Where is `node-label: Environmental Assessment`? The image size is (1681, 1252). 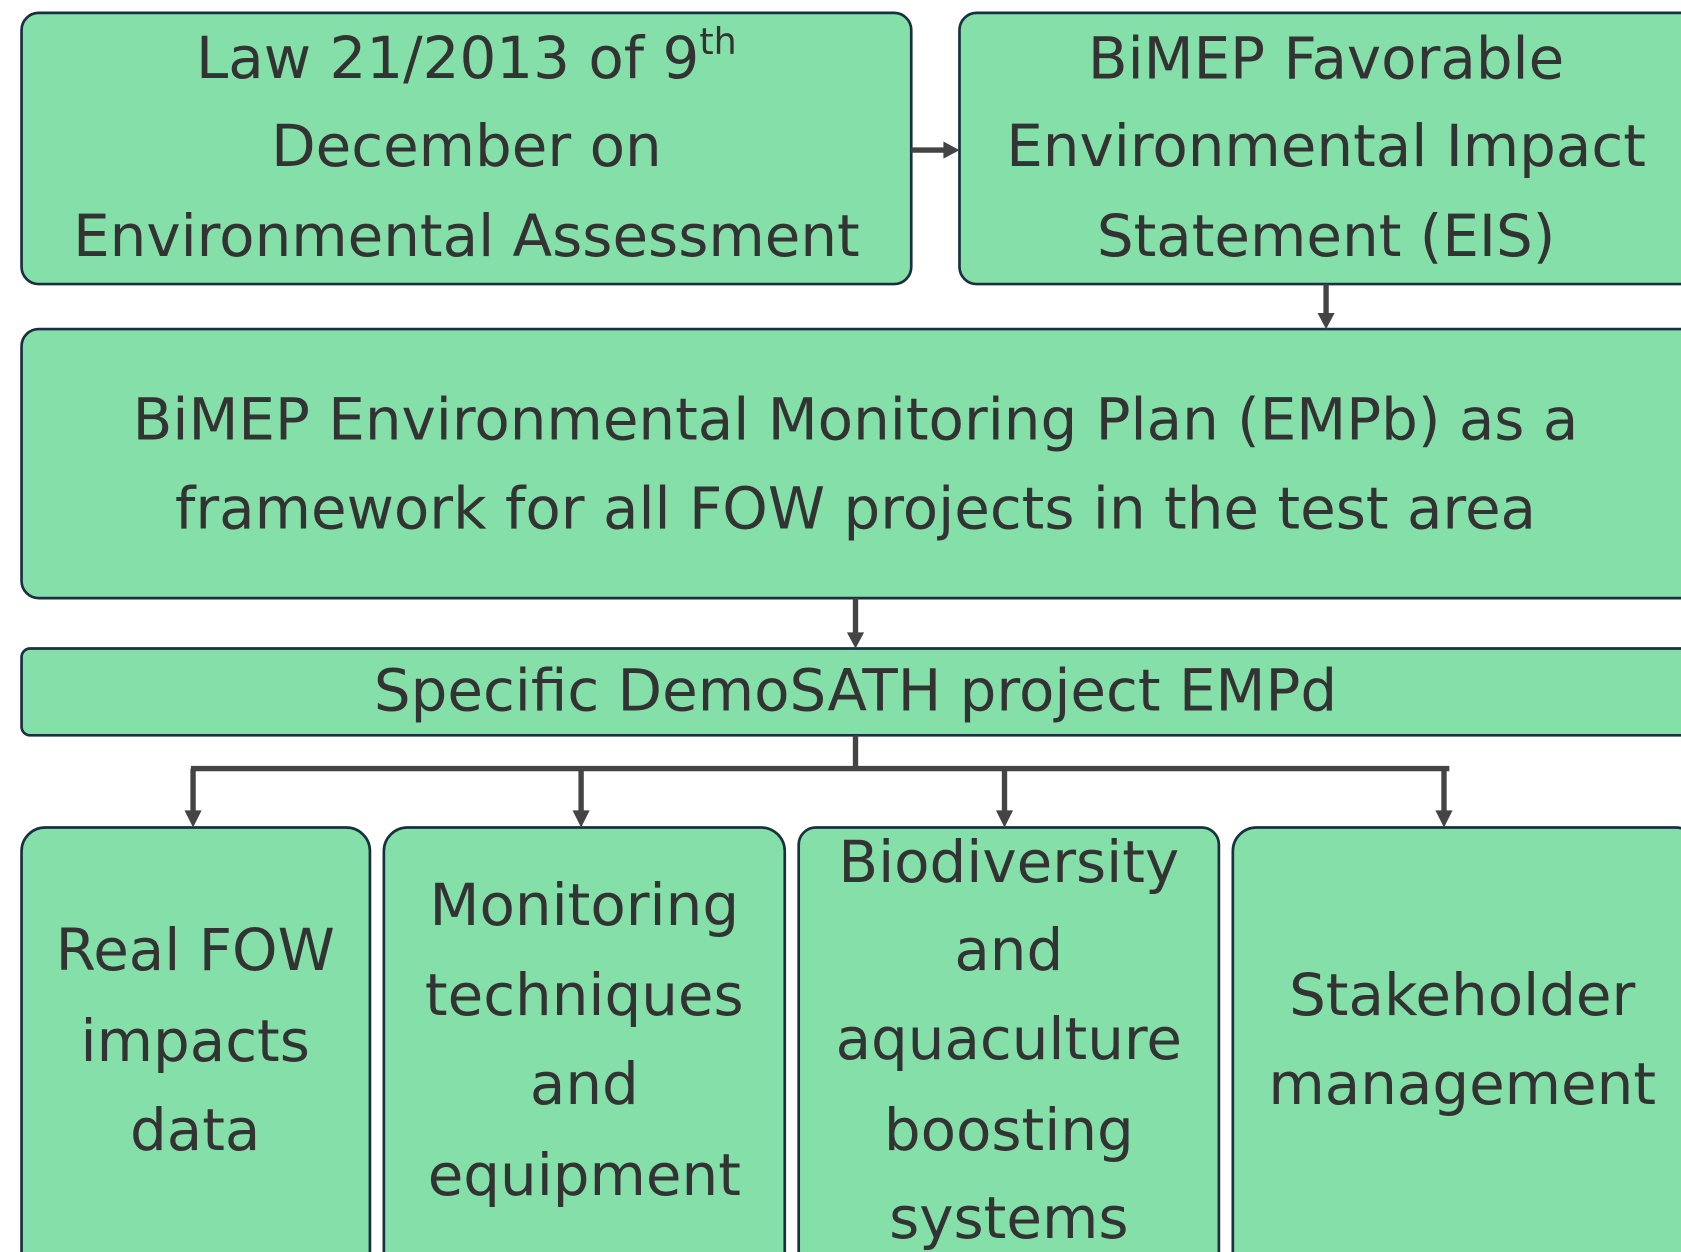
node-label: Environmental Assessment is located at coordinates (466, 236).